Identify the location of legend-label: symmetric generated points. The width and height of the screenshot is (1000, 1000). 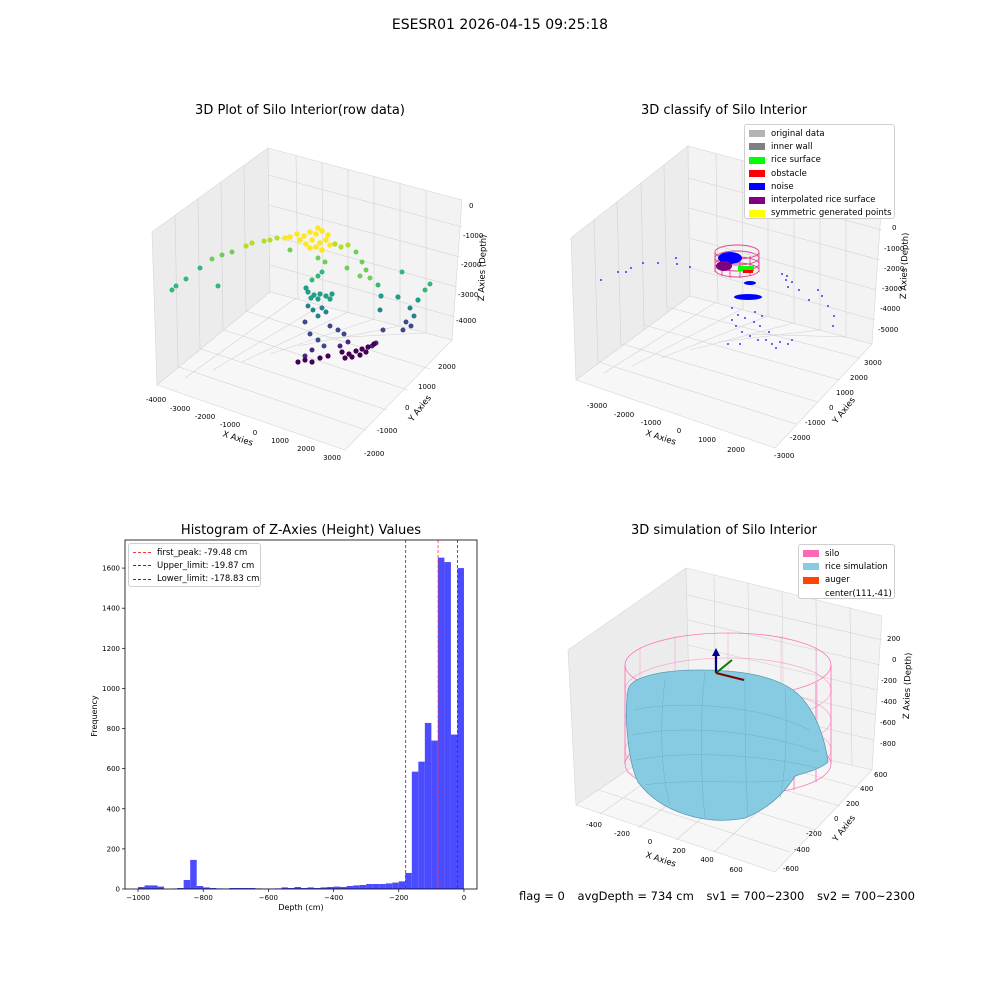
(831, 213).